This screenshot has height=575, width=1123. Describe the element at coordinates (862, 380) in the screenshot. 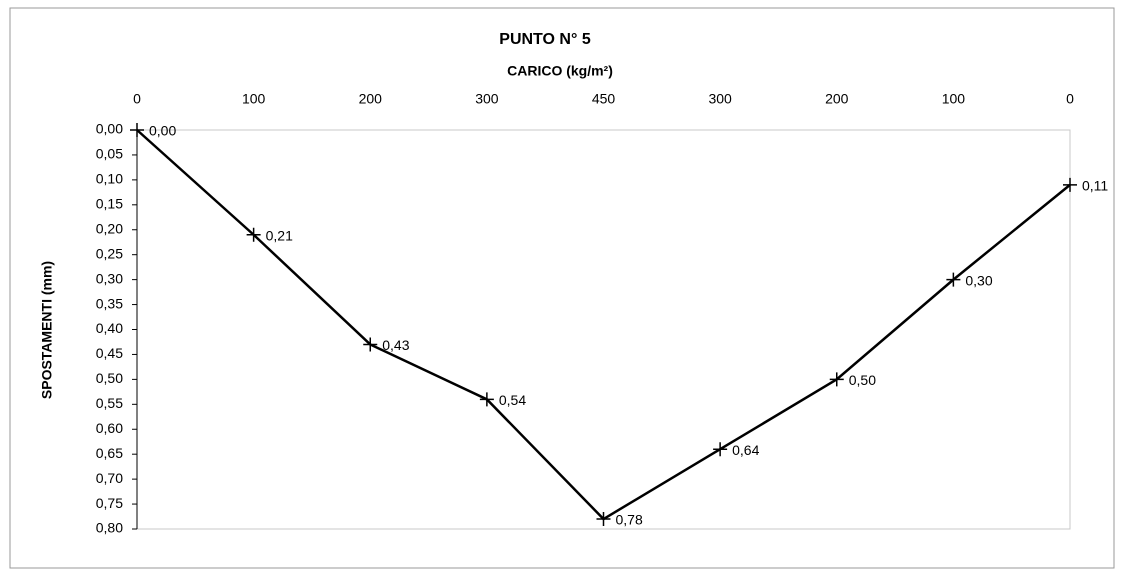

I see `data-label: 0,50` at that location.